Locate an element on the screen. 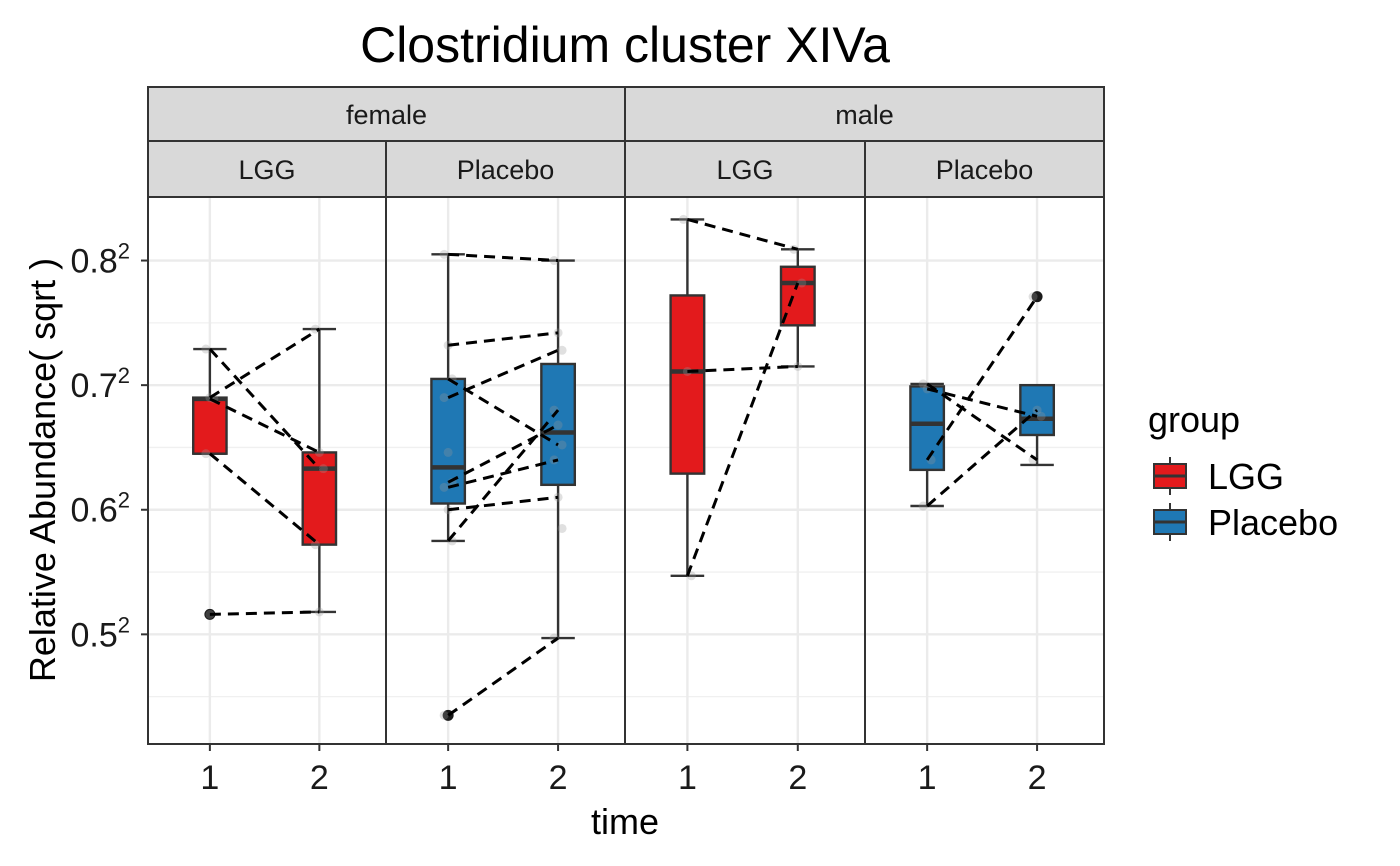 Image resolution: width=1400 pixels, height=866 pixels. y-tick-label: 0.62 is located at coordinates (100, 509).